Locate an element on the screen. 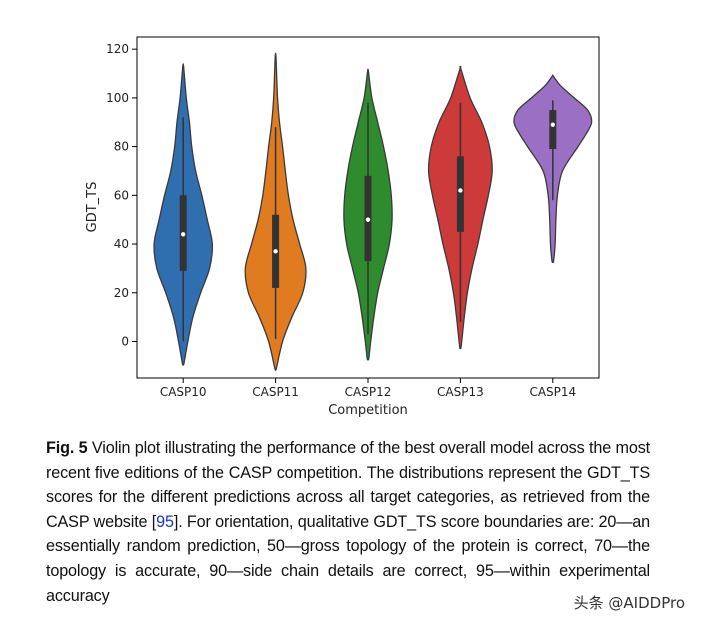 Image resolution: width=703 pixels, height=629 pixels. median-point-casp10 is located at coordinates (183, 234).